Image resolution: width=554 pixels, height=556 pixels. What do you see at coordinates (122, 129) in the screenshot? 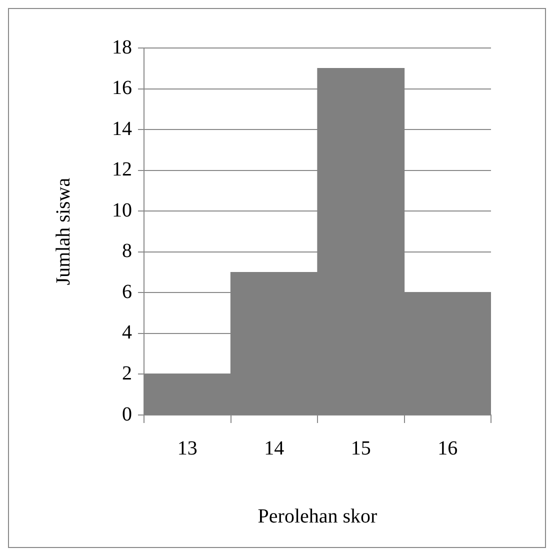
I see `y-tick-label: 14` at bounding box center [122, 129].